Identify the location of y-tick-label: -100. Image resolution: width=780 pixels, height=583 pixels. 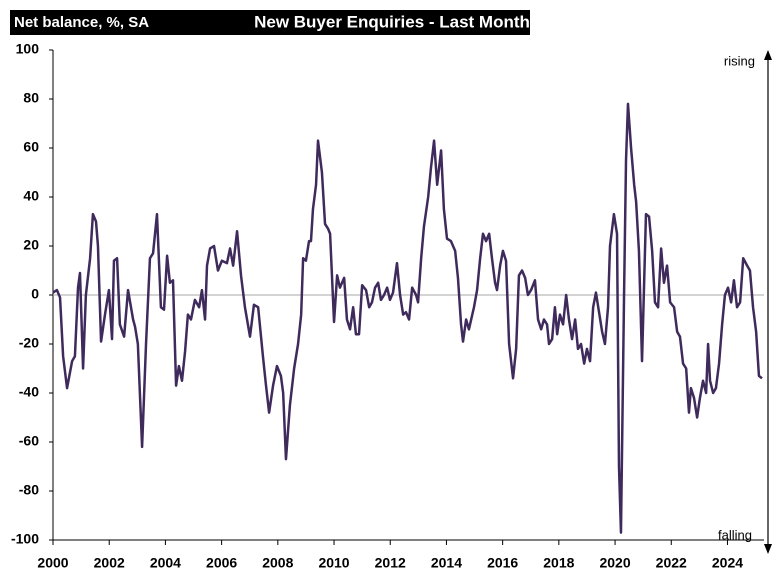
(25, 539).